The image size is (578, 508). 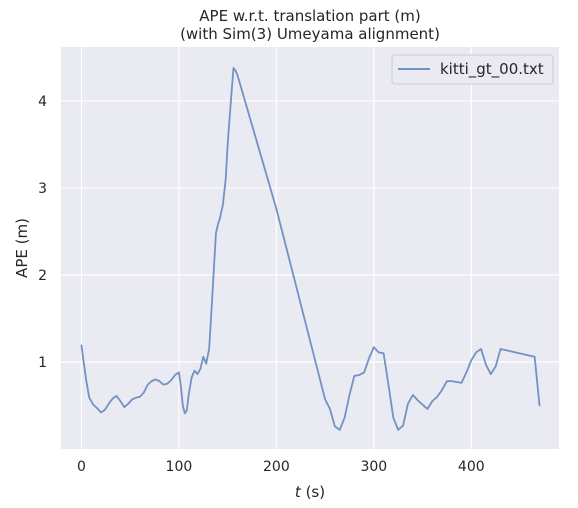 I want to click on x-tick-label: 200, so click(x=276, y=467).